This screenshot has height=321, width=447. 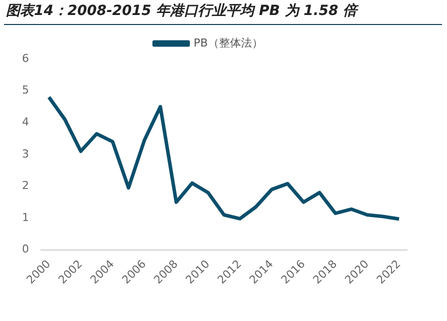 What do you see at coordinates (228, 43) in the screenshot?
I see `legend-label: PB（整体法）` at bounding box center [228, 43].